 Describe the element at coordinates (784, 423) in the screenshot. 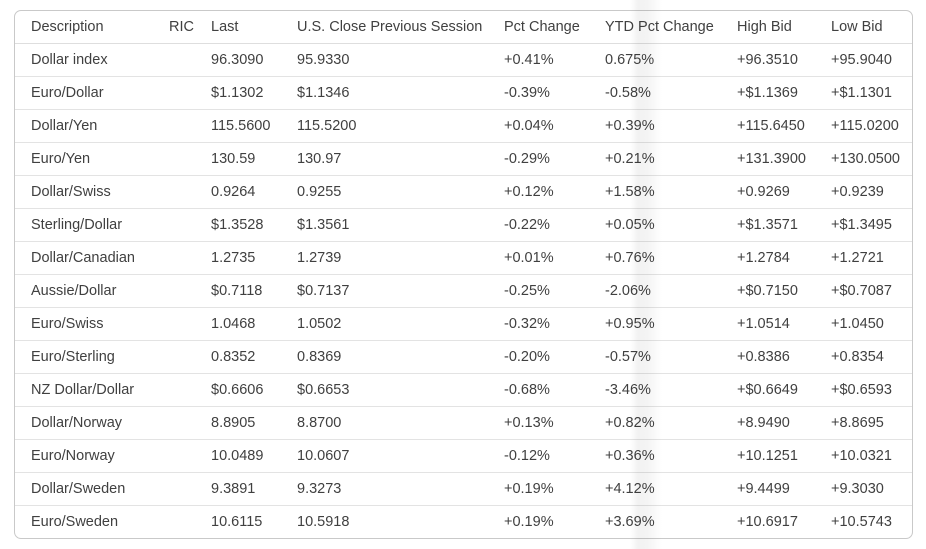

I see `cell-high-bid: +8.9490` at that location.